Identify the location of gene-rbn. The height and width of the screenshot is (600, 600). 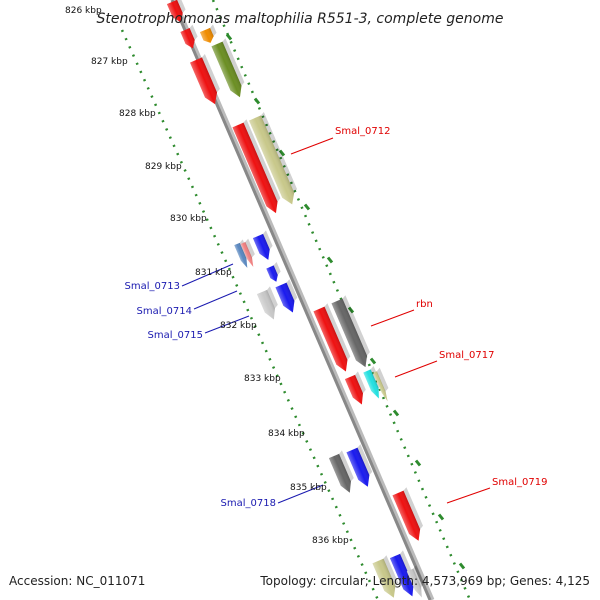
(353, 332).